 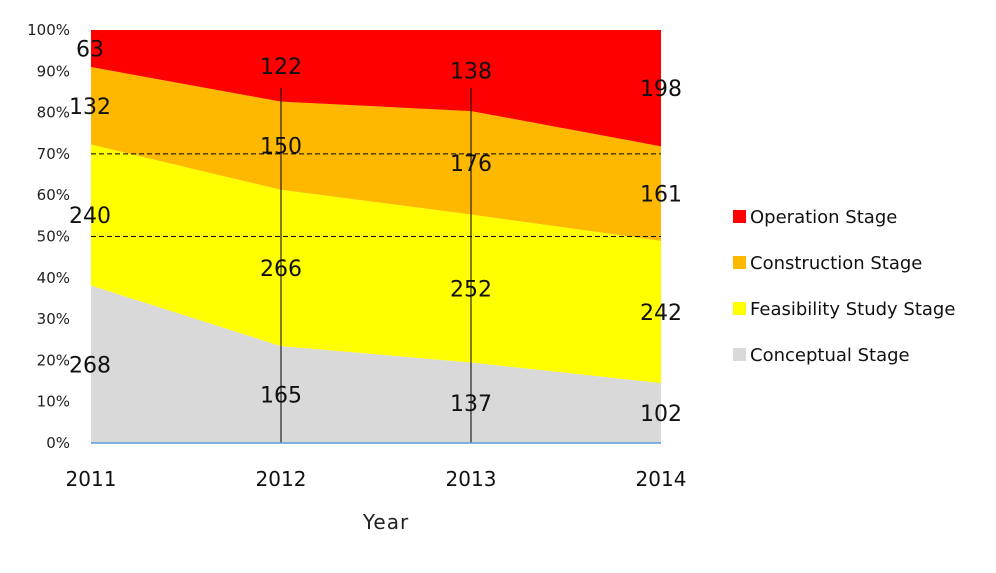 What do you see at coordinates (281, 147) in the screenshot?
I see `data-label: 150` at bounding box center [281, 147].